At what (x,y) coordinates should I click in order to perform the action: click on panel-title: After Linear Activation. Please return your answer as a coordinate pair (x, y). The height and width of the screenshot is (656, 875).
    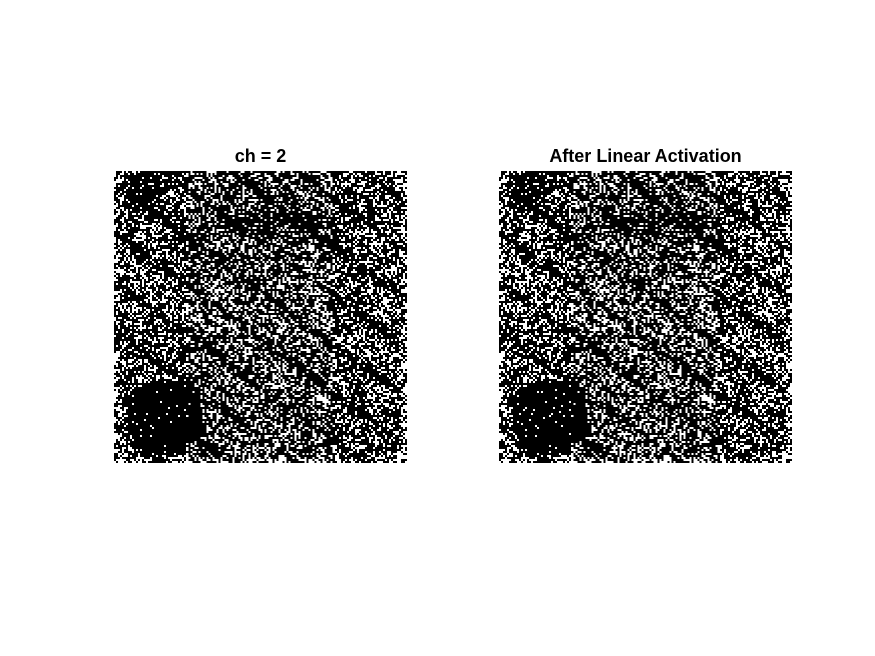
    Looking at the image, I should click on (645, 156).